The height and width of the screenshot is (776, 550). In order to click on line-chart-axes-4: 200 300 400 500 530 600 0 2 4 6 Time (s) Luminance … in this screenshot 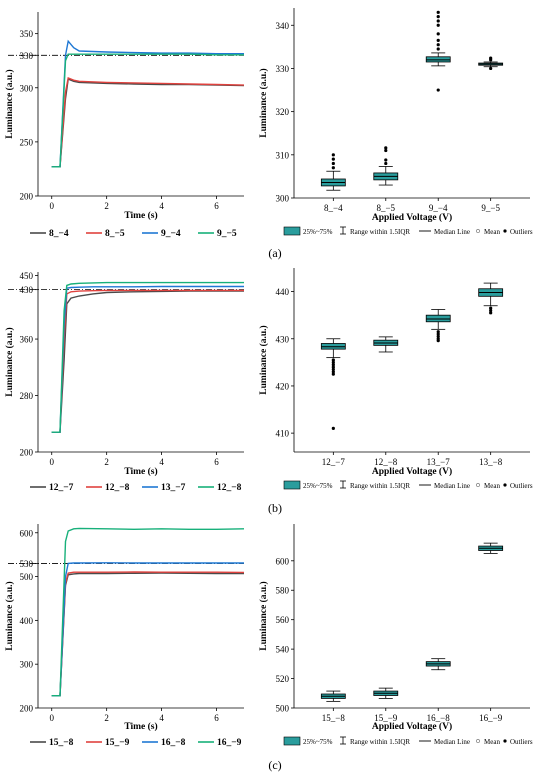, I will do `click(124, 636)`.